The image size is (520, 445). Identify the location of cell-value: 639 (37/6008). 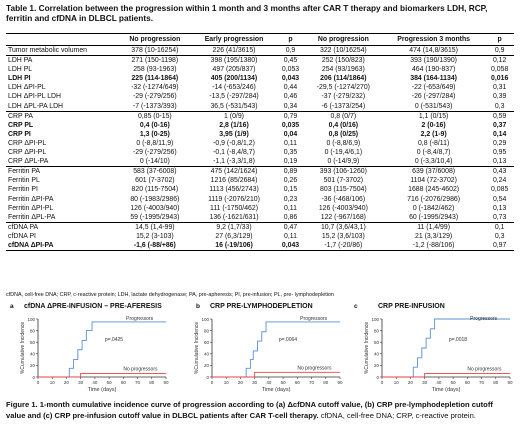
(433, 171).